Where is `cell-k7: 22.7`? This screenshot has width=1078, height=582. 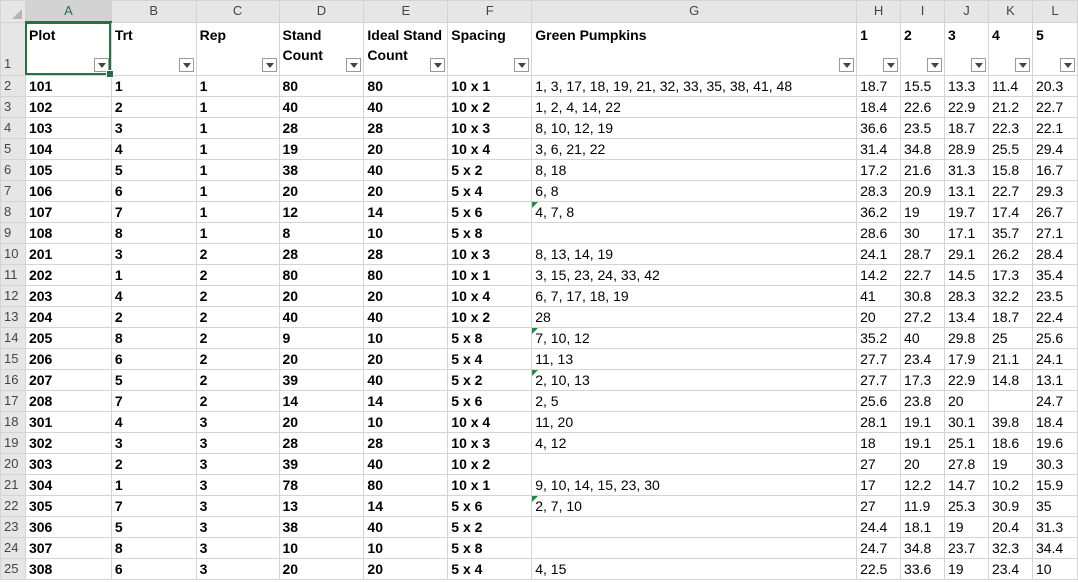 cell-k7: 22.7 is located at coordinates (1010, 190).